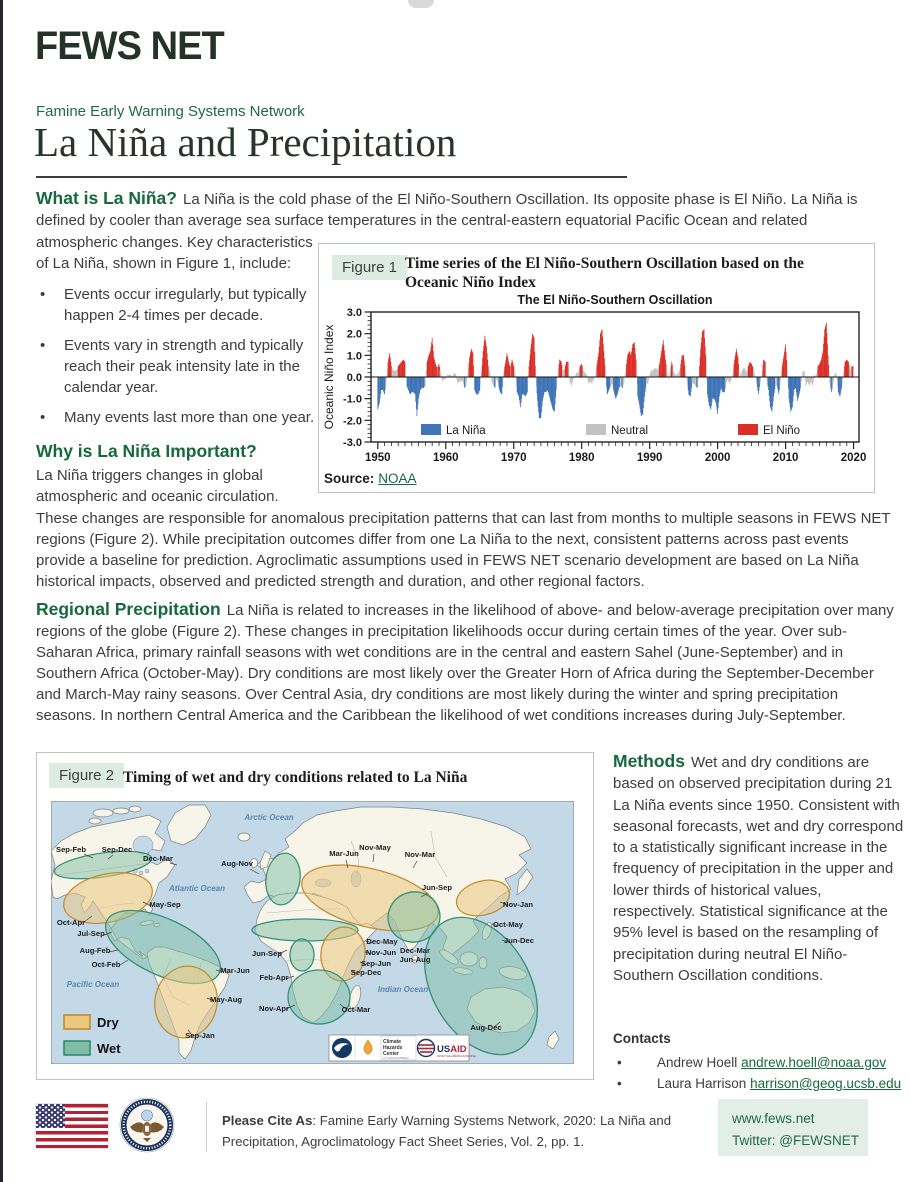 This screenshot has height=1182, width=910. What do you see at coordinates (382, 941) in the screenshot?
I see `svg-text: Dec-May` at bounding box center [382, 941].